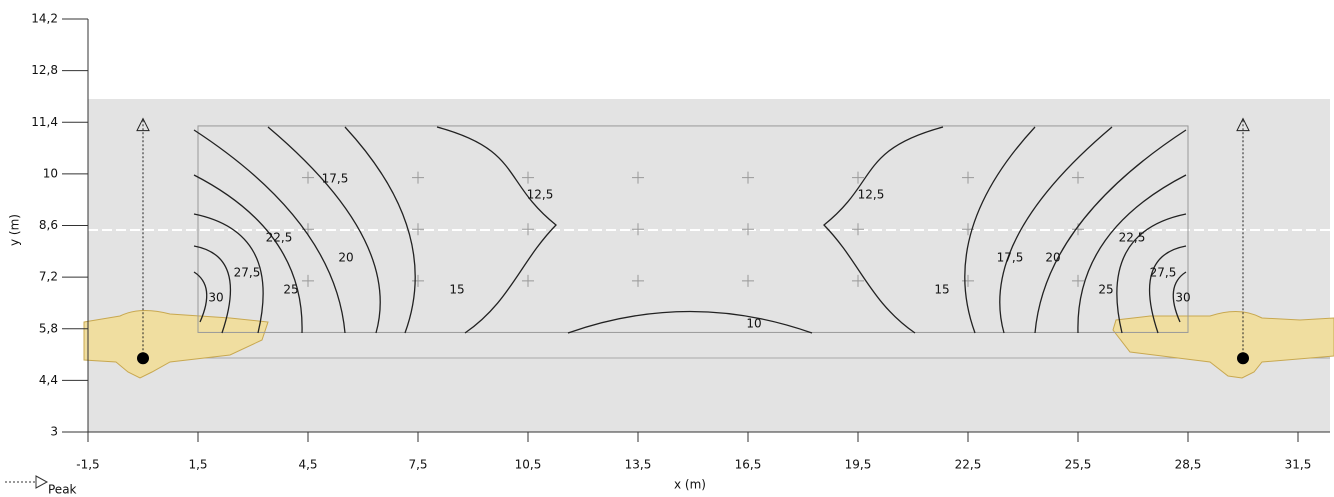 The width and height of the screenshot is (1334, 497). I want to click on y-tick-label: 12,8, so click(44, 70).